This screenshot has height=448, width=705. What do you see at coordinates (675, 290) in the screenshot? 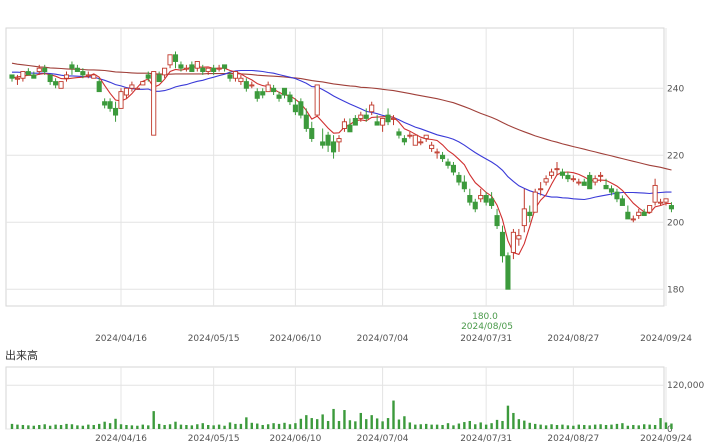
I see `price-y-tick-label: 180` at bounding box center [675, 290].